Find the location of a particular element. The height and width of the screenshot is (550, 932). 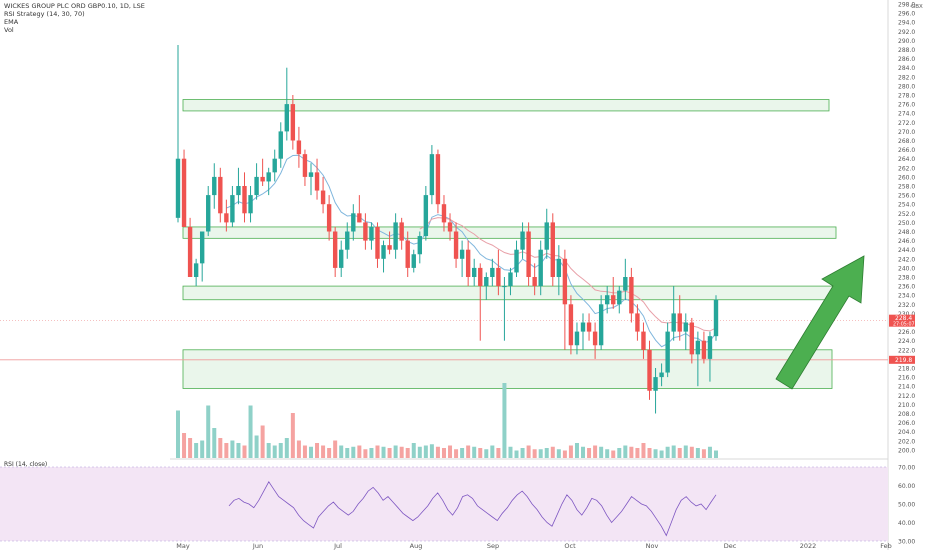

time-tick-label: Oct is located at coordinates (570, 546).